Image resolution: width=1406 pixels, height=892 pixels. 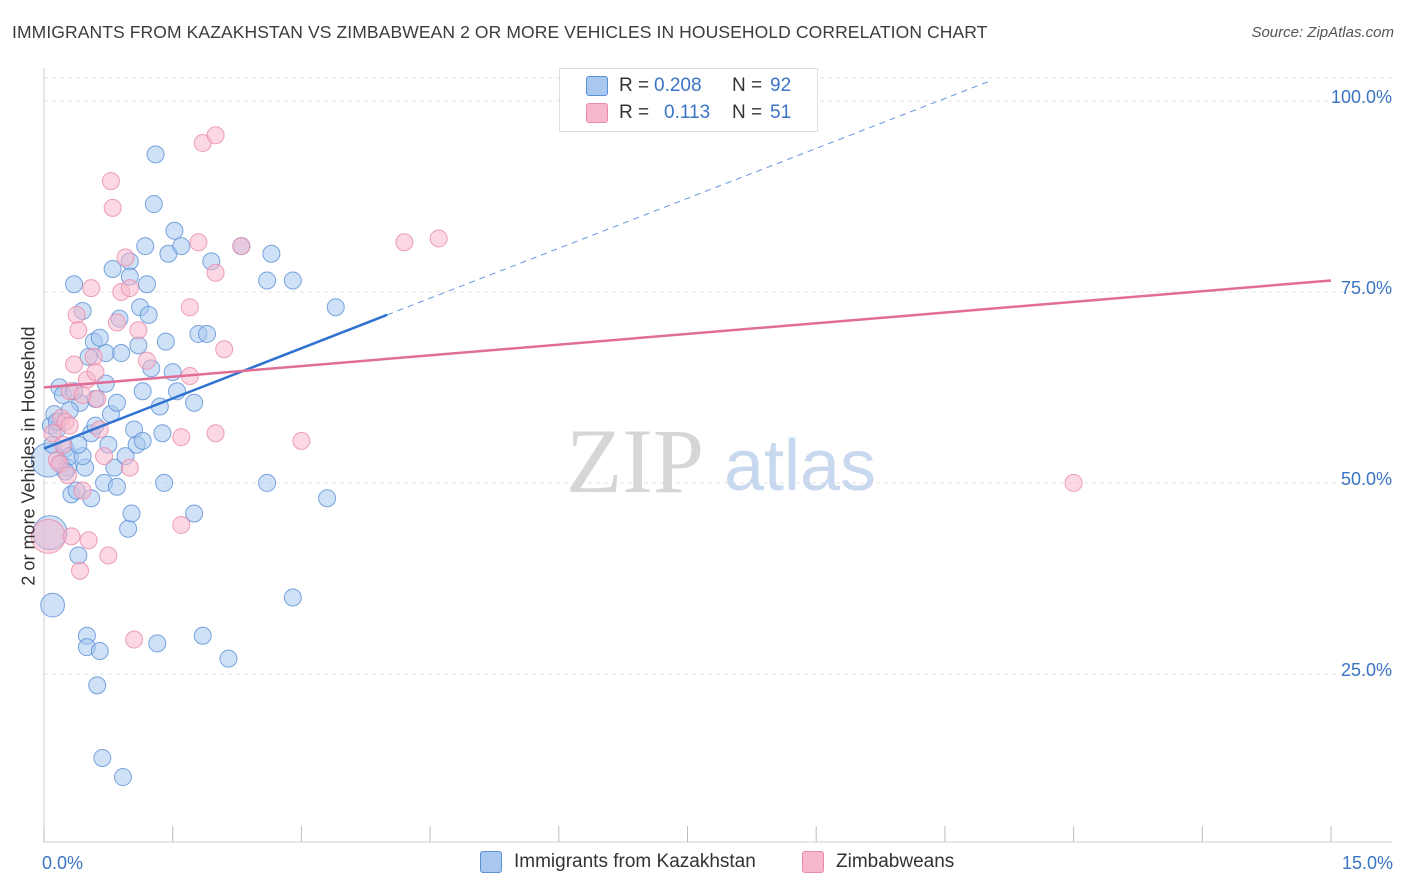 What do you see at coordinates (1367, 863) in the screenshot?
I see `x-tick-max: 15.0%` at bounding box center [1367, 863].